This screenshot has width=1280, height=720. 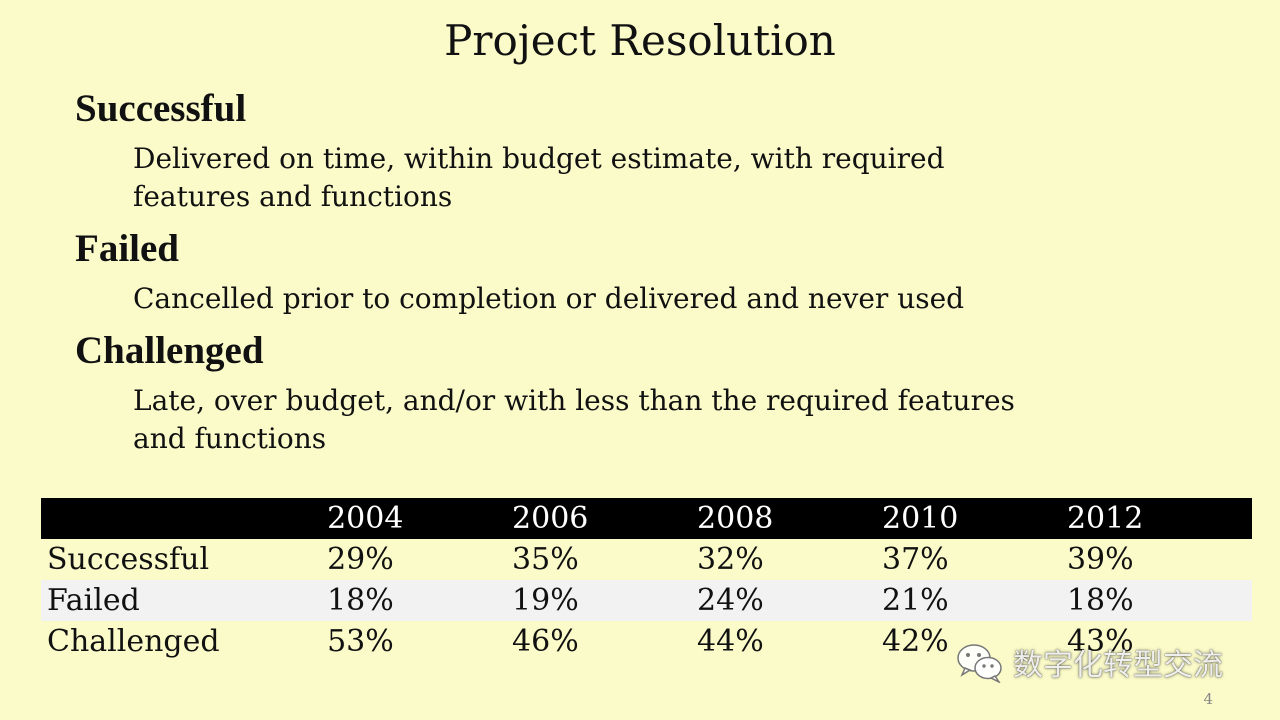 I want to click on header-cell: 2012, so click(x=1105, y=518).